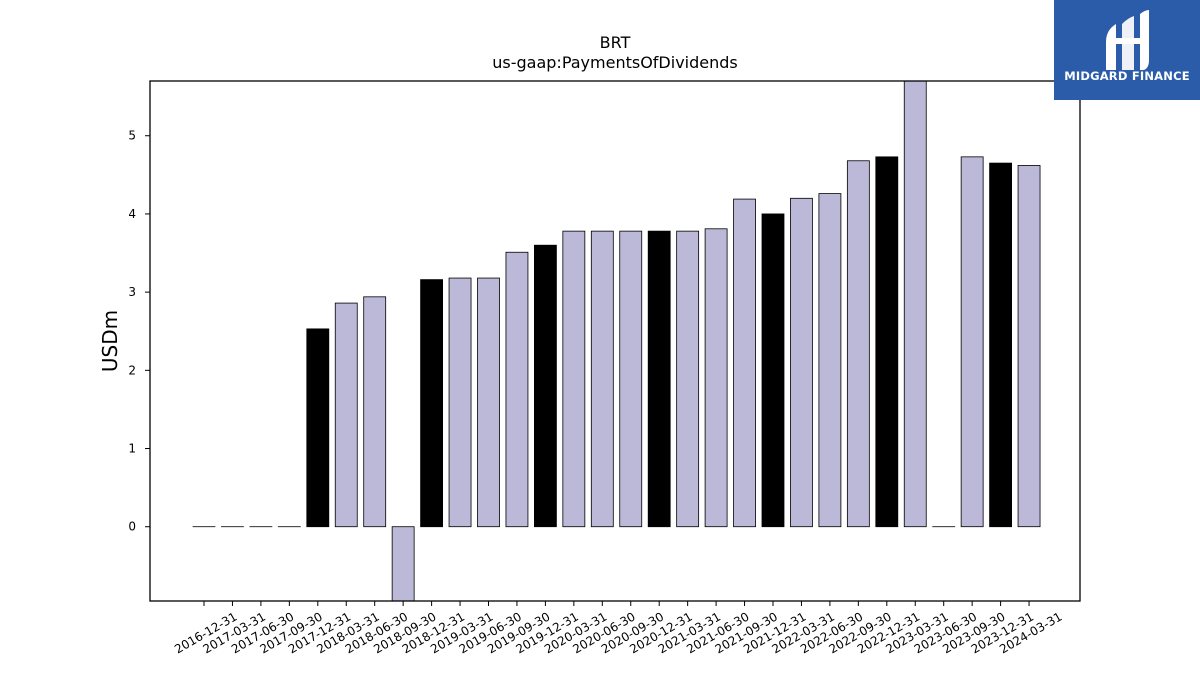 The width and height of the screenshot is (1200, 675). What do you see at coordinates (1127, 40) in the screenshot?
I see `brand-mark-icon` at bounding box center [1127, 40].